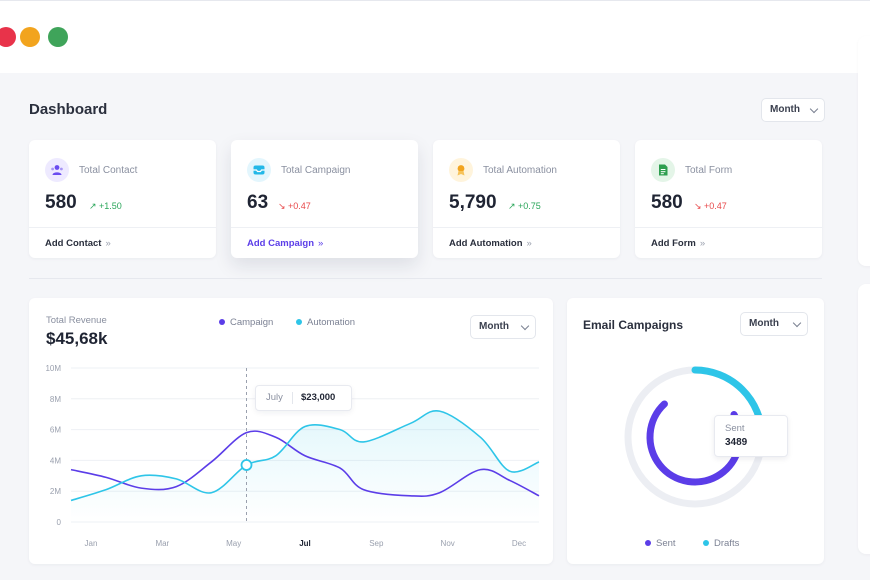  I want to click on card-label: Total Automation, so click(520, 170).